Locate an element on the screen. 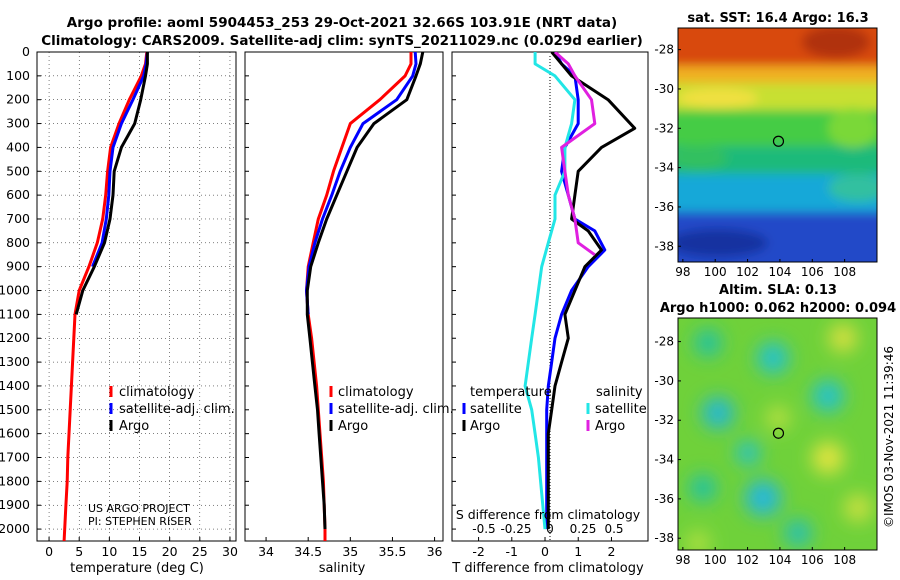 Image resolution: width=900 pixels, height=580 pixels. map-y-tick-label: -36 is located at coordinates (664, 207).